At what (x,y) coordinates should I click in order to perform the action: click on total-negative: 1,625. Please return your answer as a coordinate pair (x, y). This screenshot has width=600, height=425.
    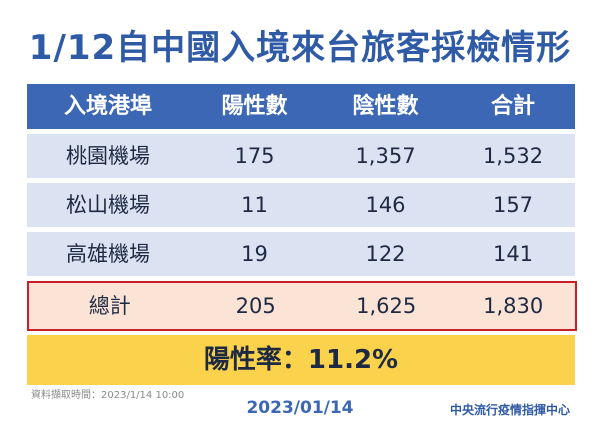
    Looking at the image, I should click on (386, 306).